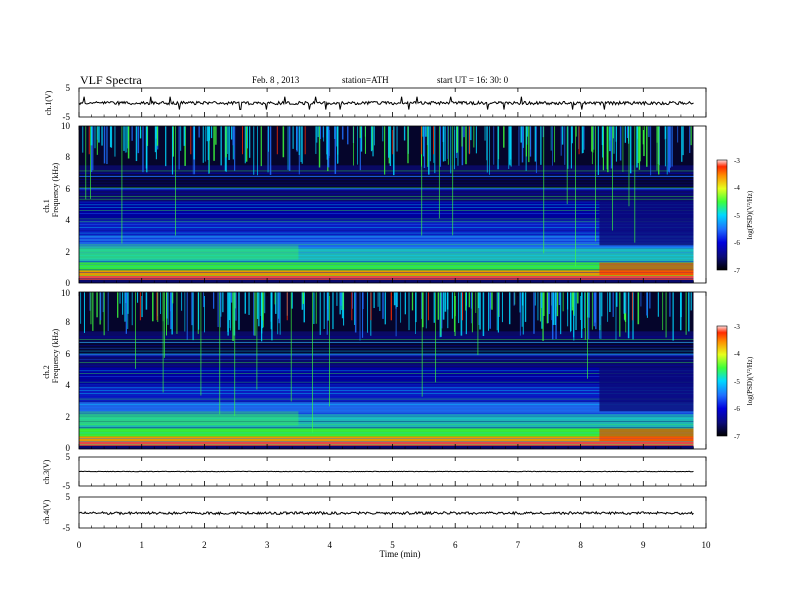  What do you see at coordinates (68, 385) in the screenshot?
I see `ch2-ytick-4: 4` at bounding box center [68, 385].